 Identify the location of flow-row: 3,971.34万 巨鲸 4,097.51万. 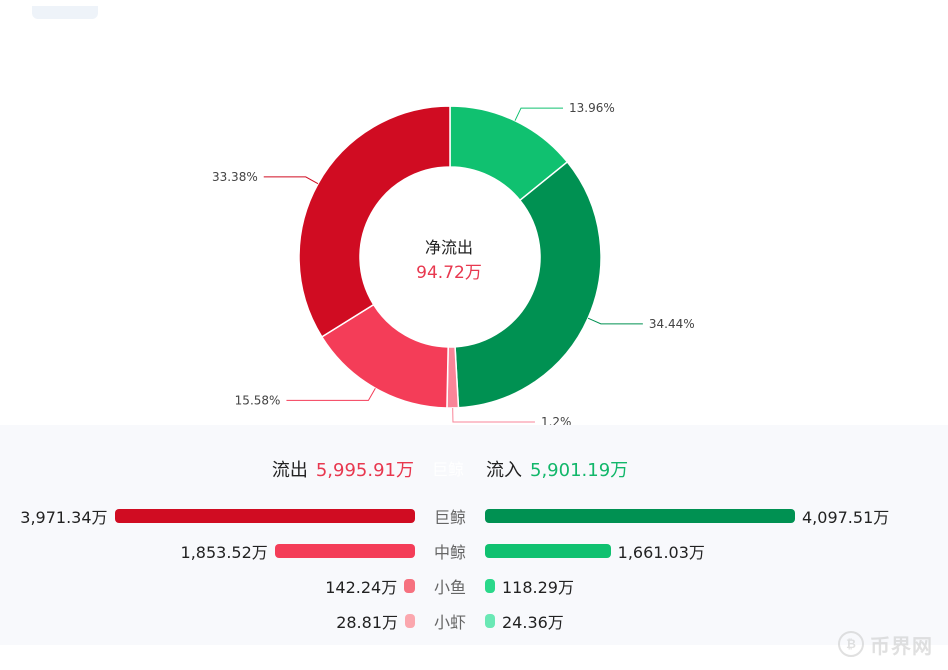
(474, 515).